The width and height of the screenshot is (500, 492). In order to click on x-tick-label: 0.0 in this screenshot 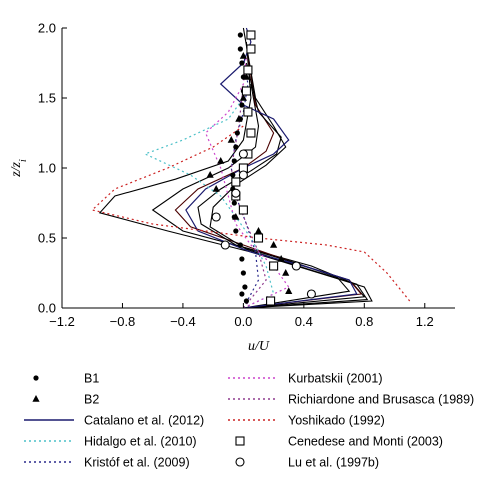, I will do `click(243, 321)`.